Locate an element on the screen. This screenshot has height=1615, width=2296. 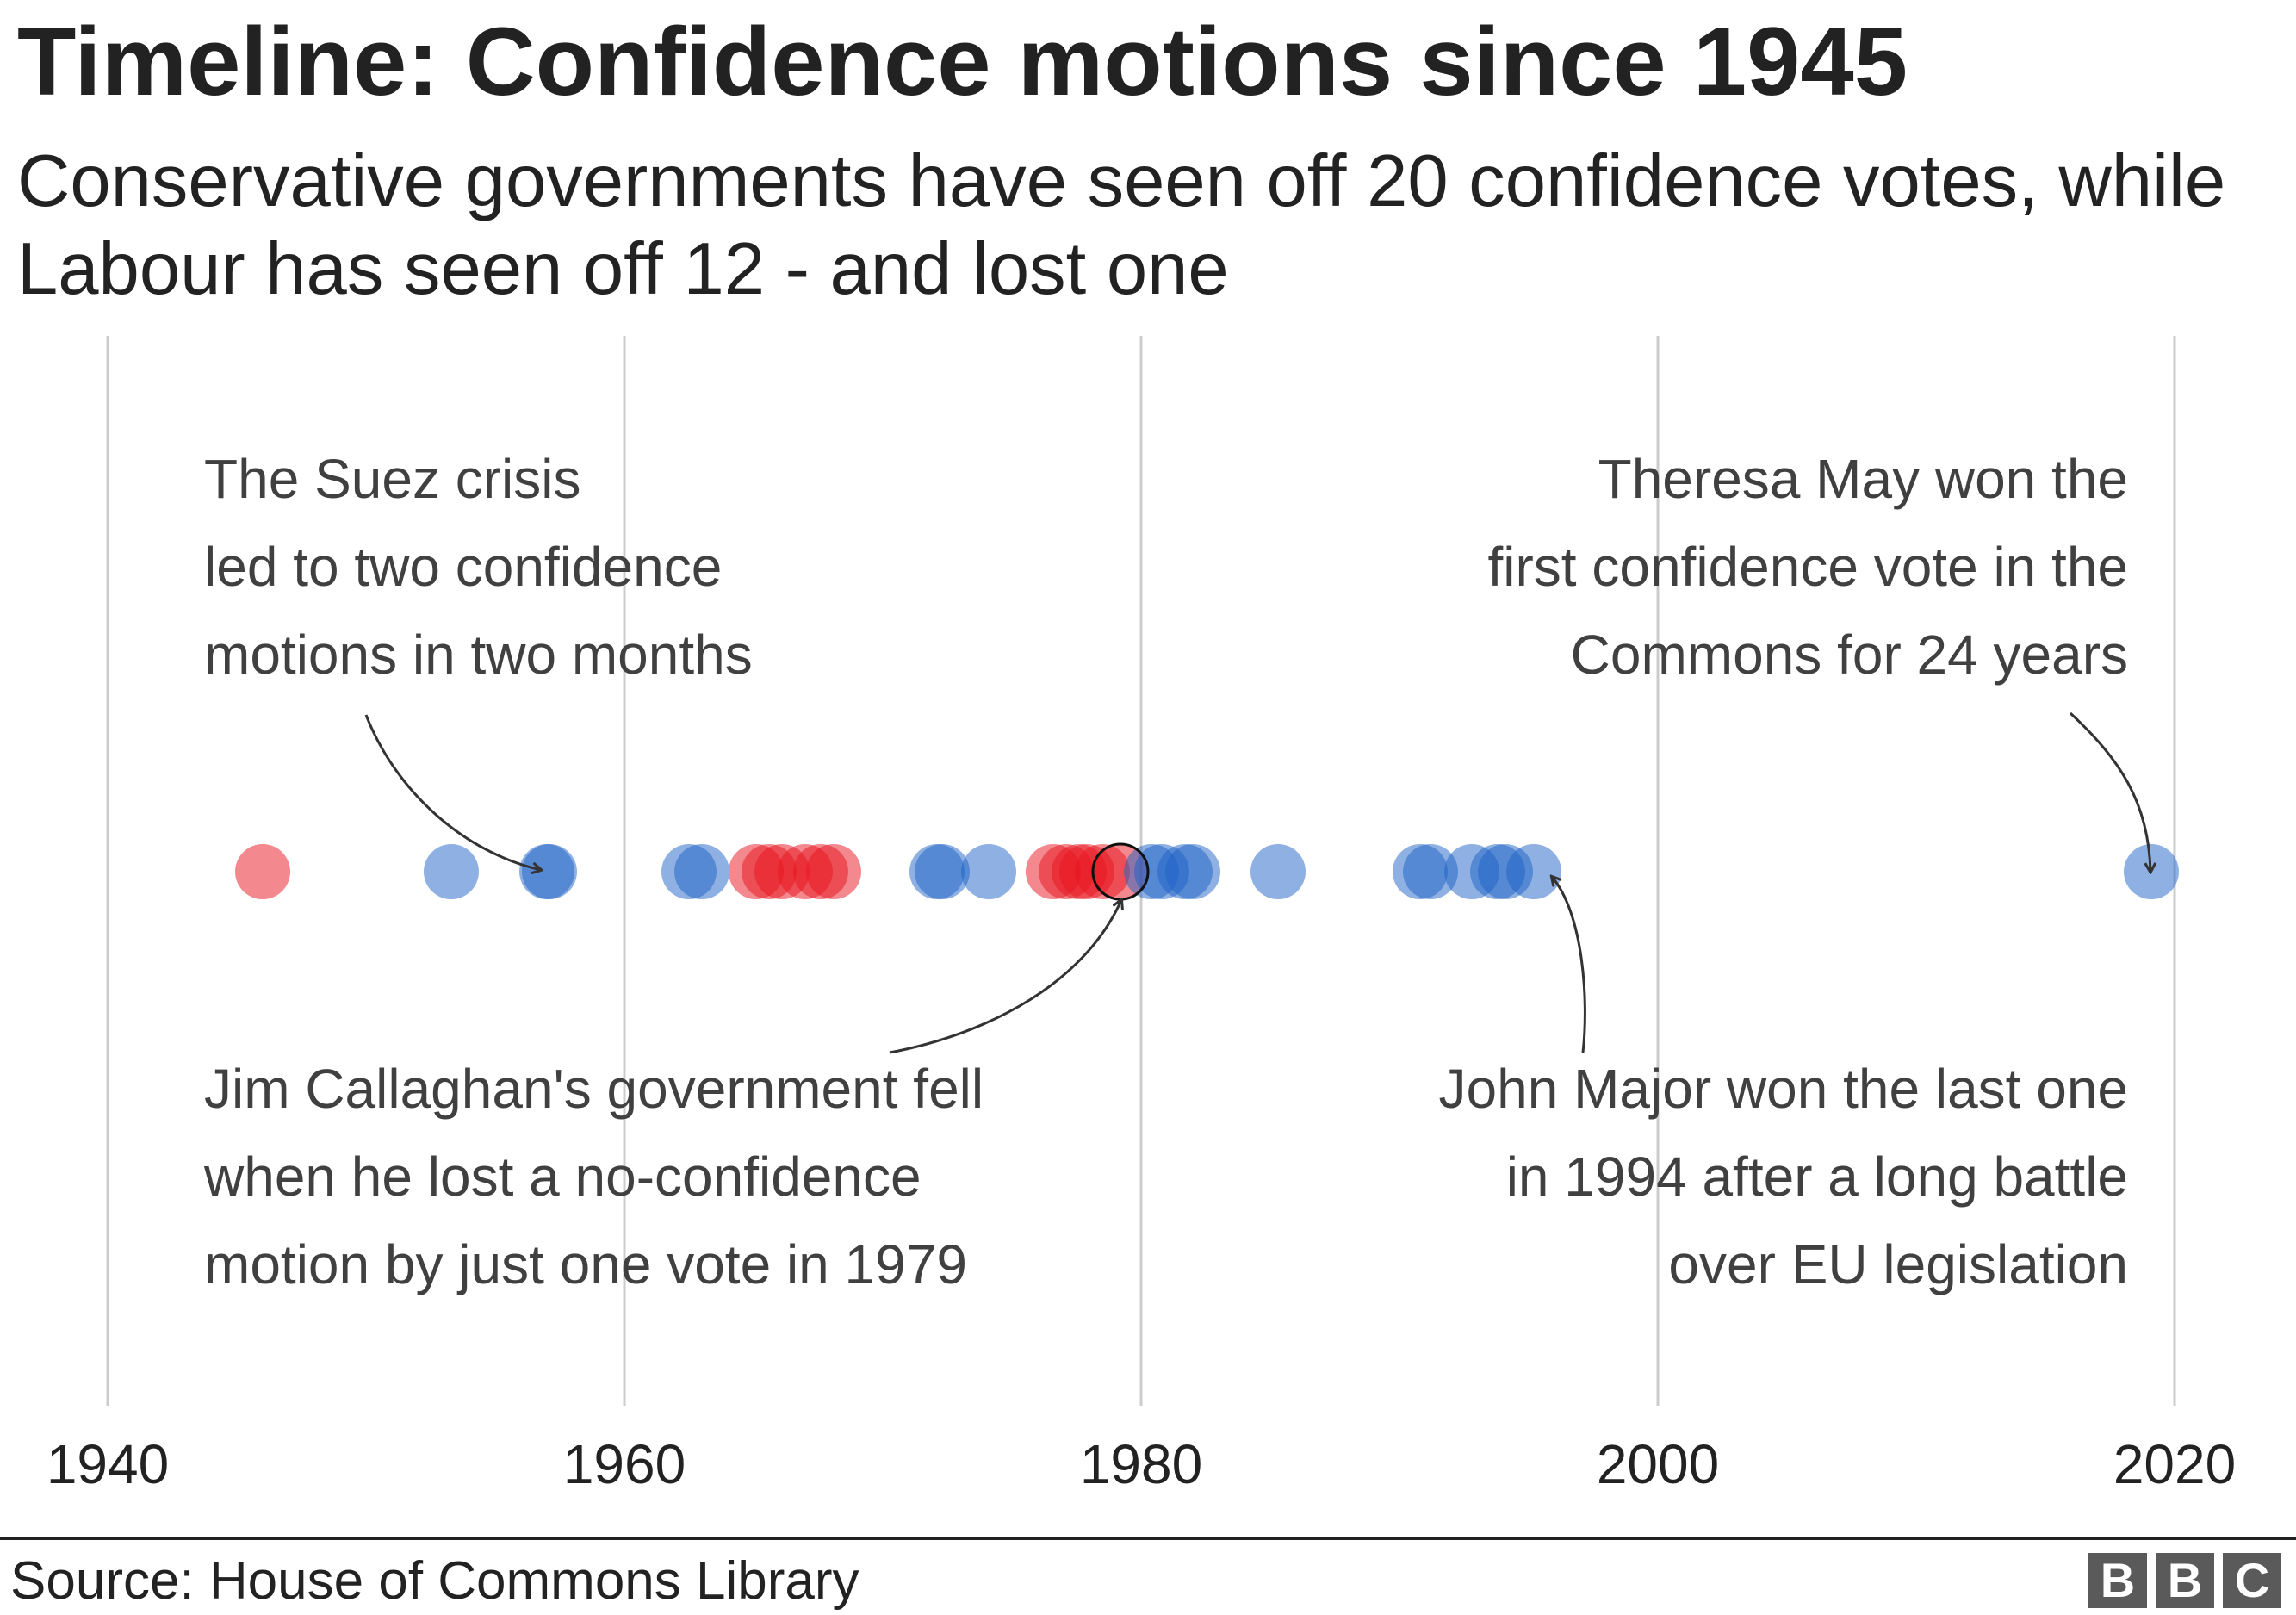
arrow-suez is located at coordinates (452, 792).